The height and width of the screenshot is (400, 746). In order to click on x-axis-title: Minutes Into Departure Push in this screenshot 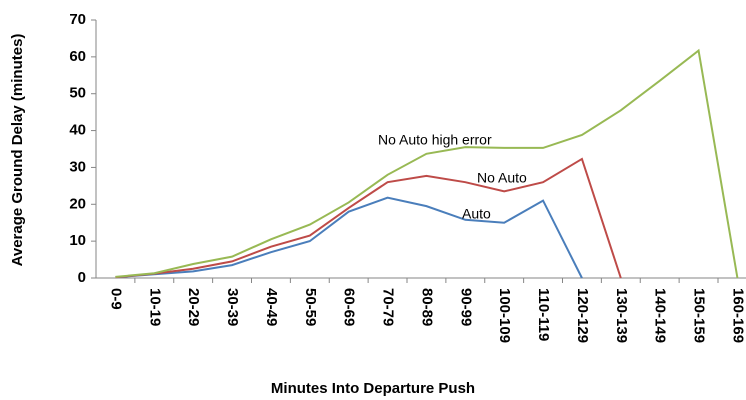, I will do `click(373, 388)`.